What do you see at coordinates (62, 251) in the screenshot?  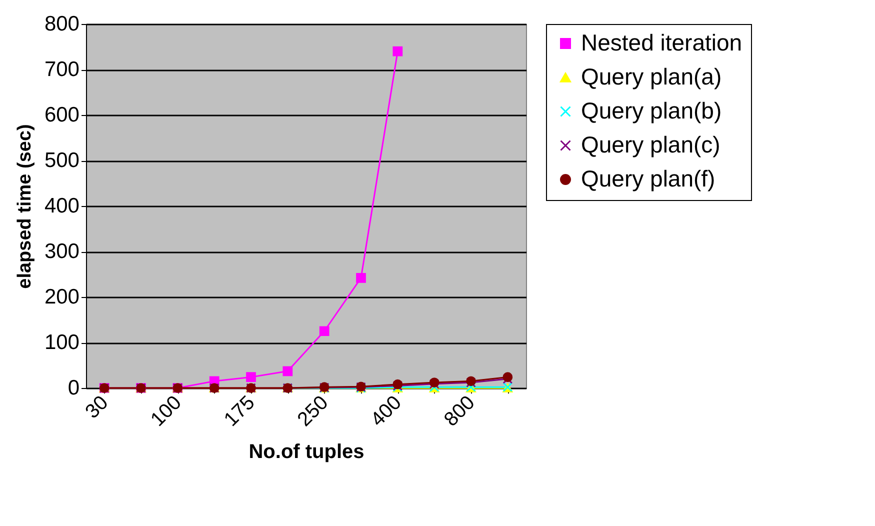 I see `y-tick-label: 300` at bounding box center [62, 251].